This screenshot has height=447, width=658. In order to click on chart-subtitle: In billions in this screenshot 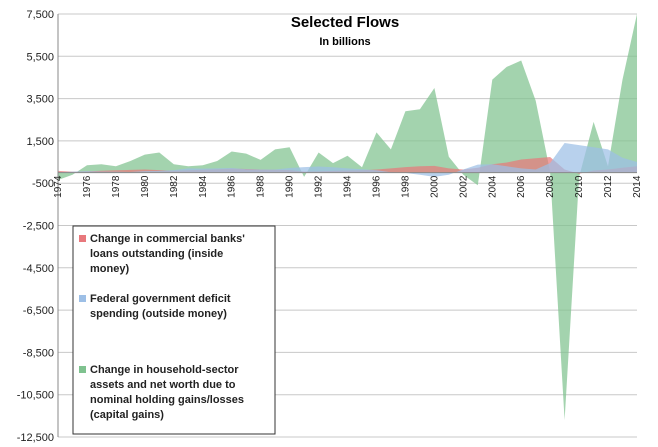, I will do `click(344, 42)`.